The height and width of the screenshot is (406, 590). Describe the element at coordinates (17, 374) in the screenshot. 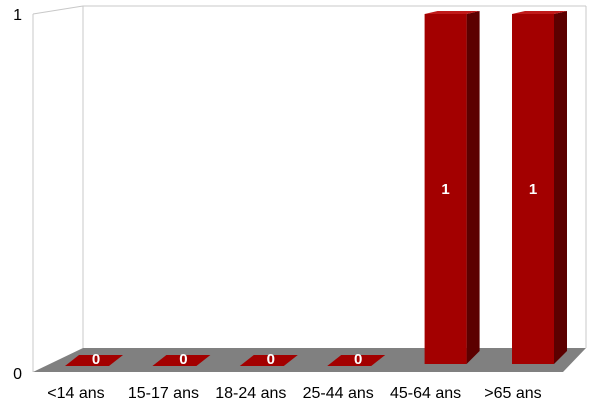

I see `y-tick-label: 0` at that location.